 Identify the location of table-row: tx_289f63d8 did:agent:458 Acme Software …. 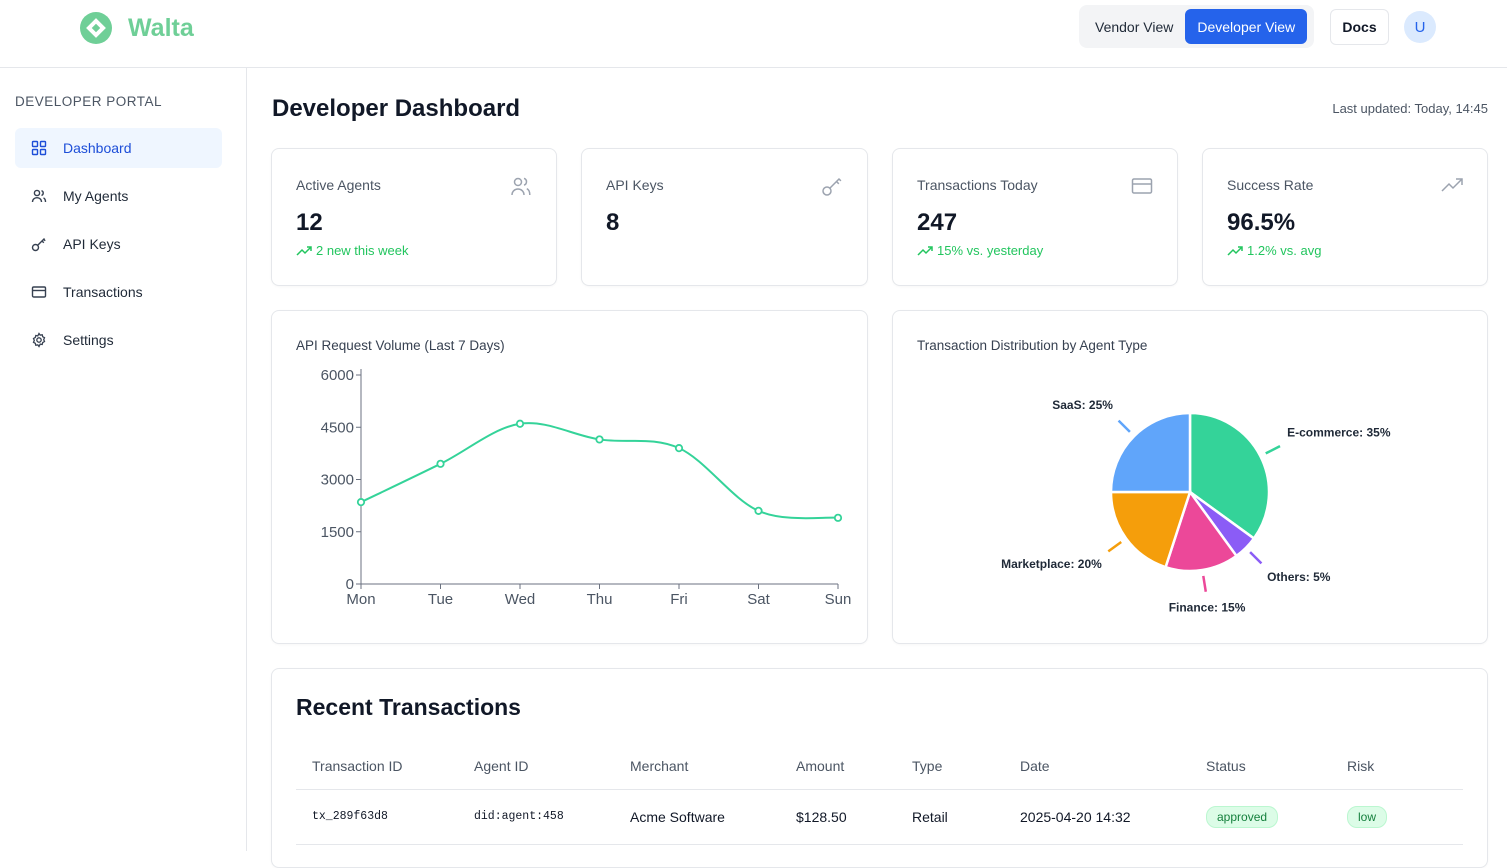
(879, 817).